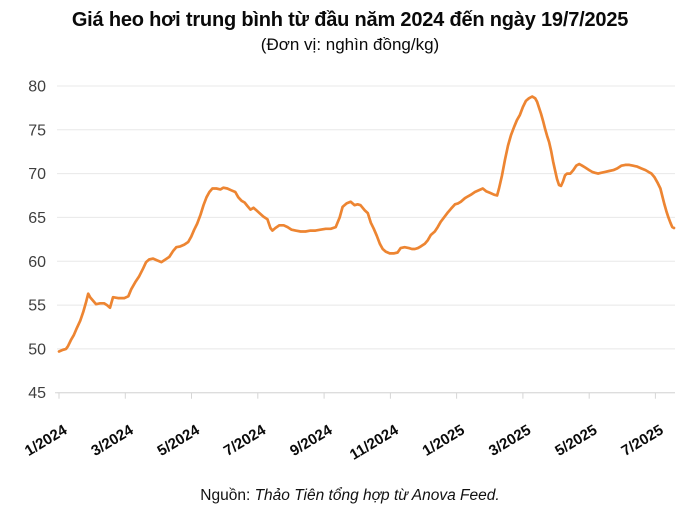 The image size is (700, 522). Describe the element at coordinates (357, 395) in the screenshot. I see `x-axis-ticks` at that location.